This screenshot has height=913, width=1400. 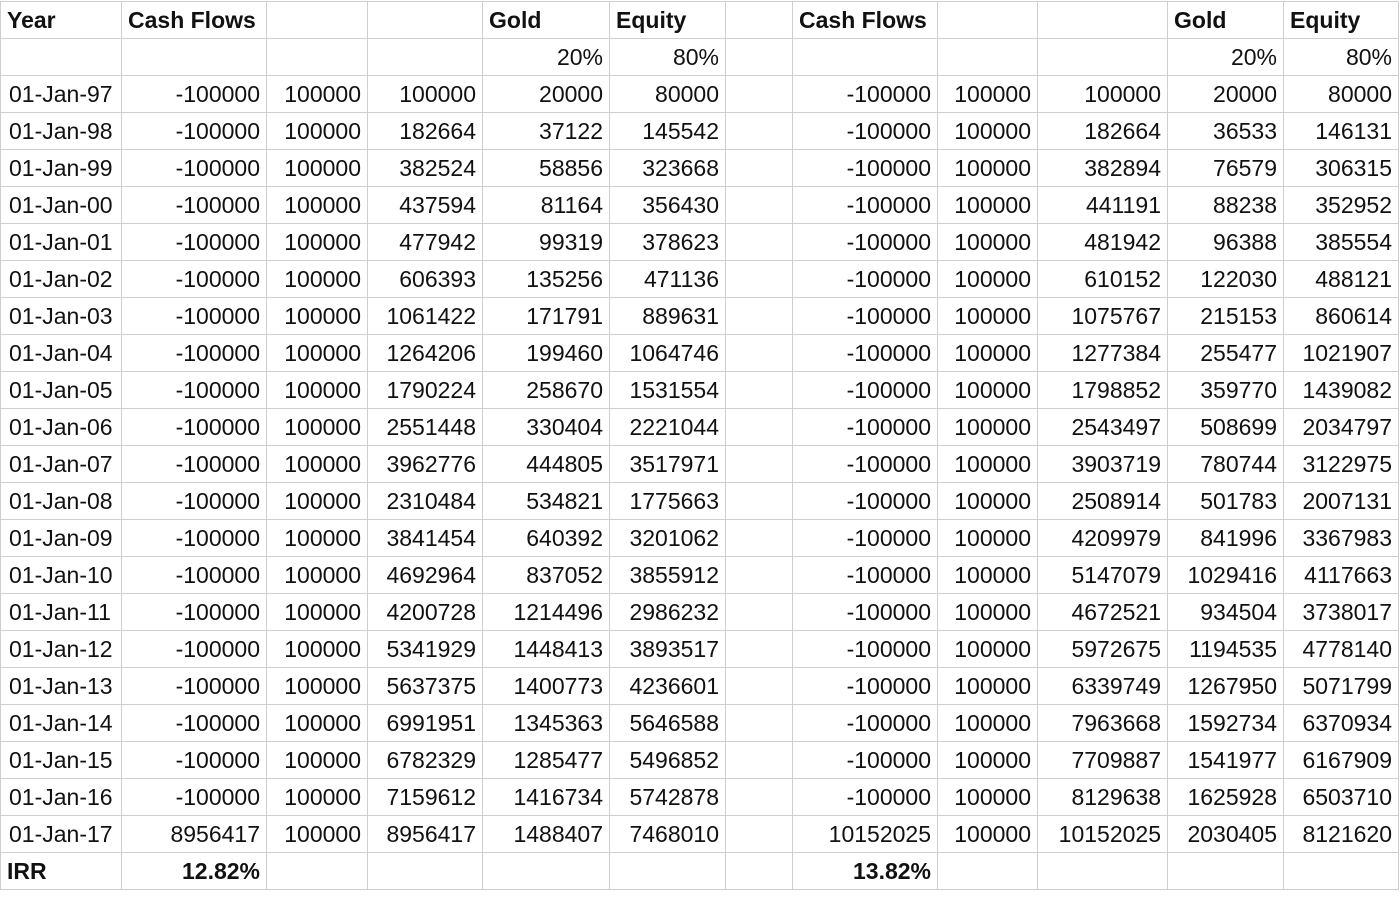 I want to click on cell: 3367983, so click(x=1341, y=538).